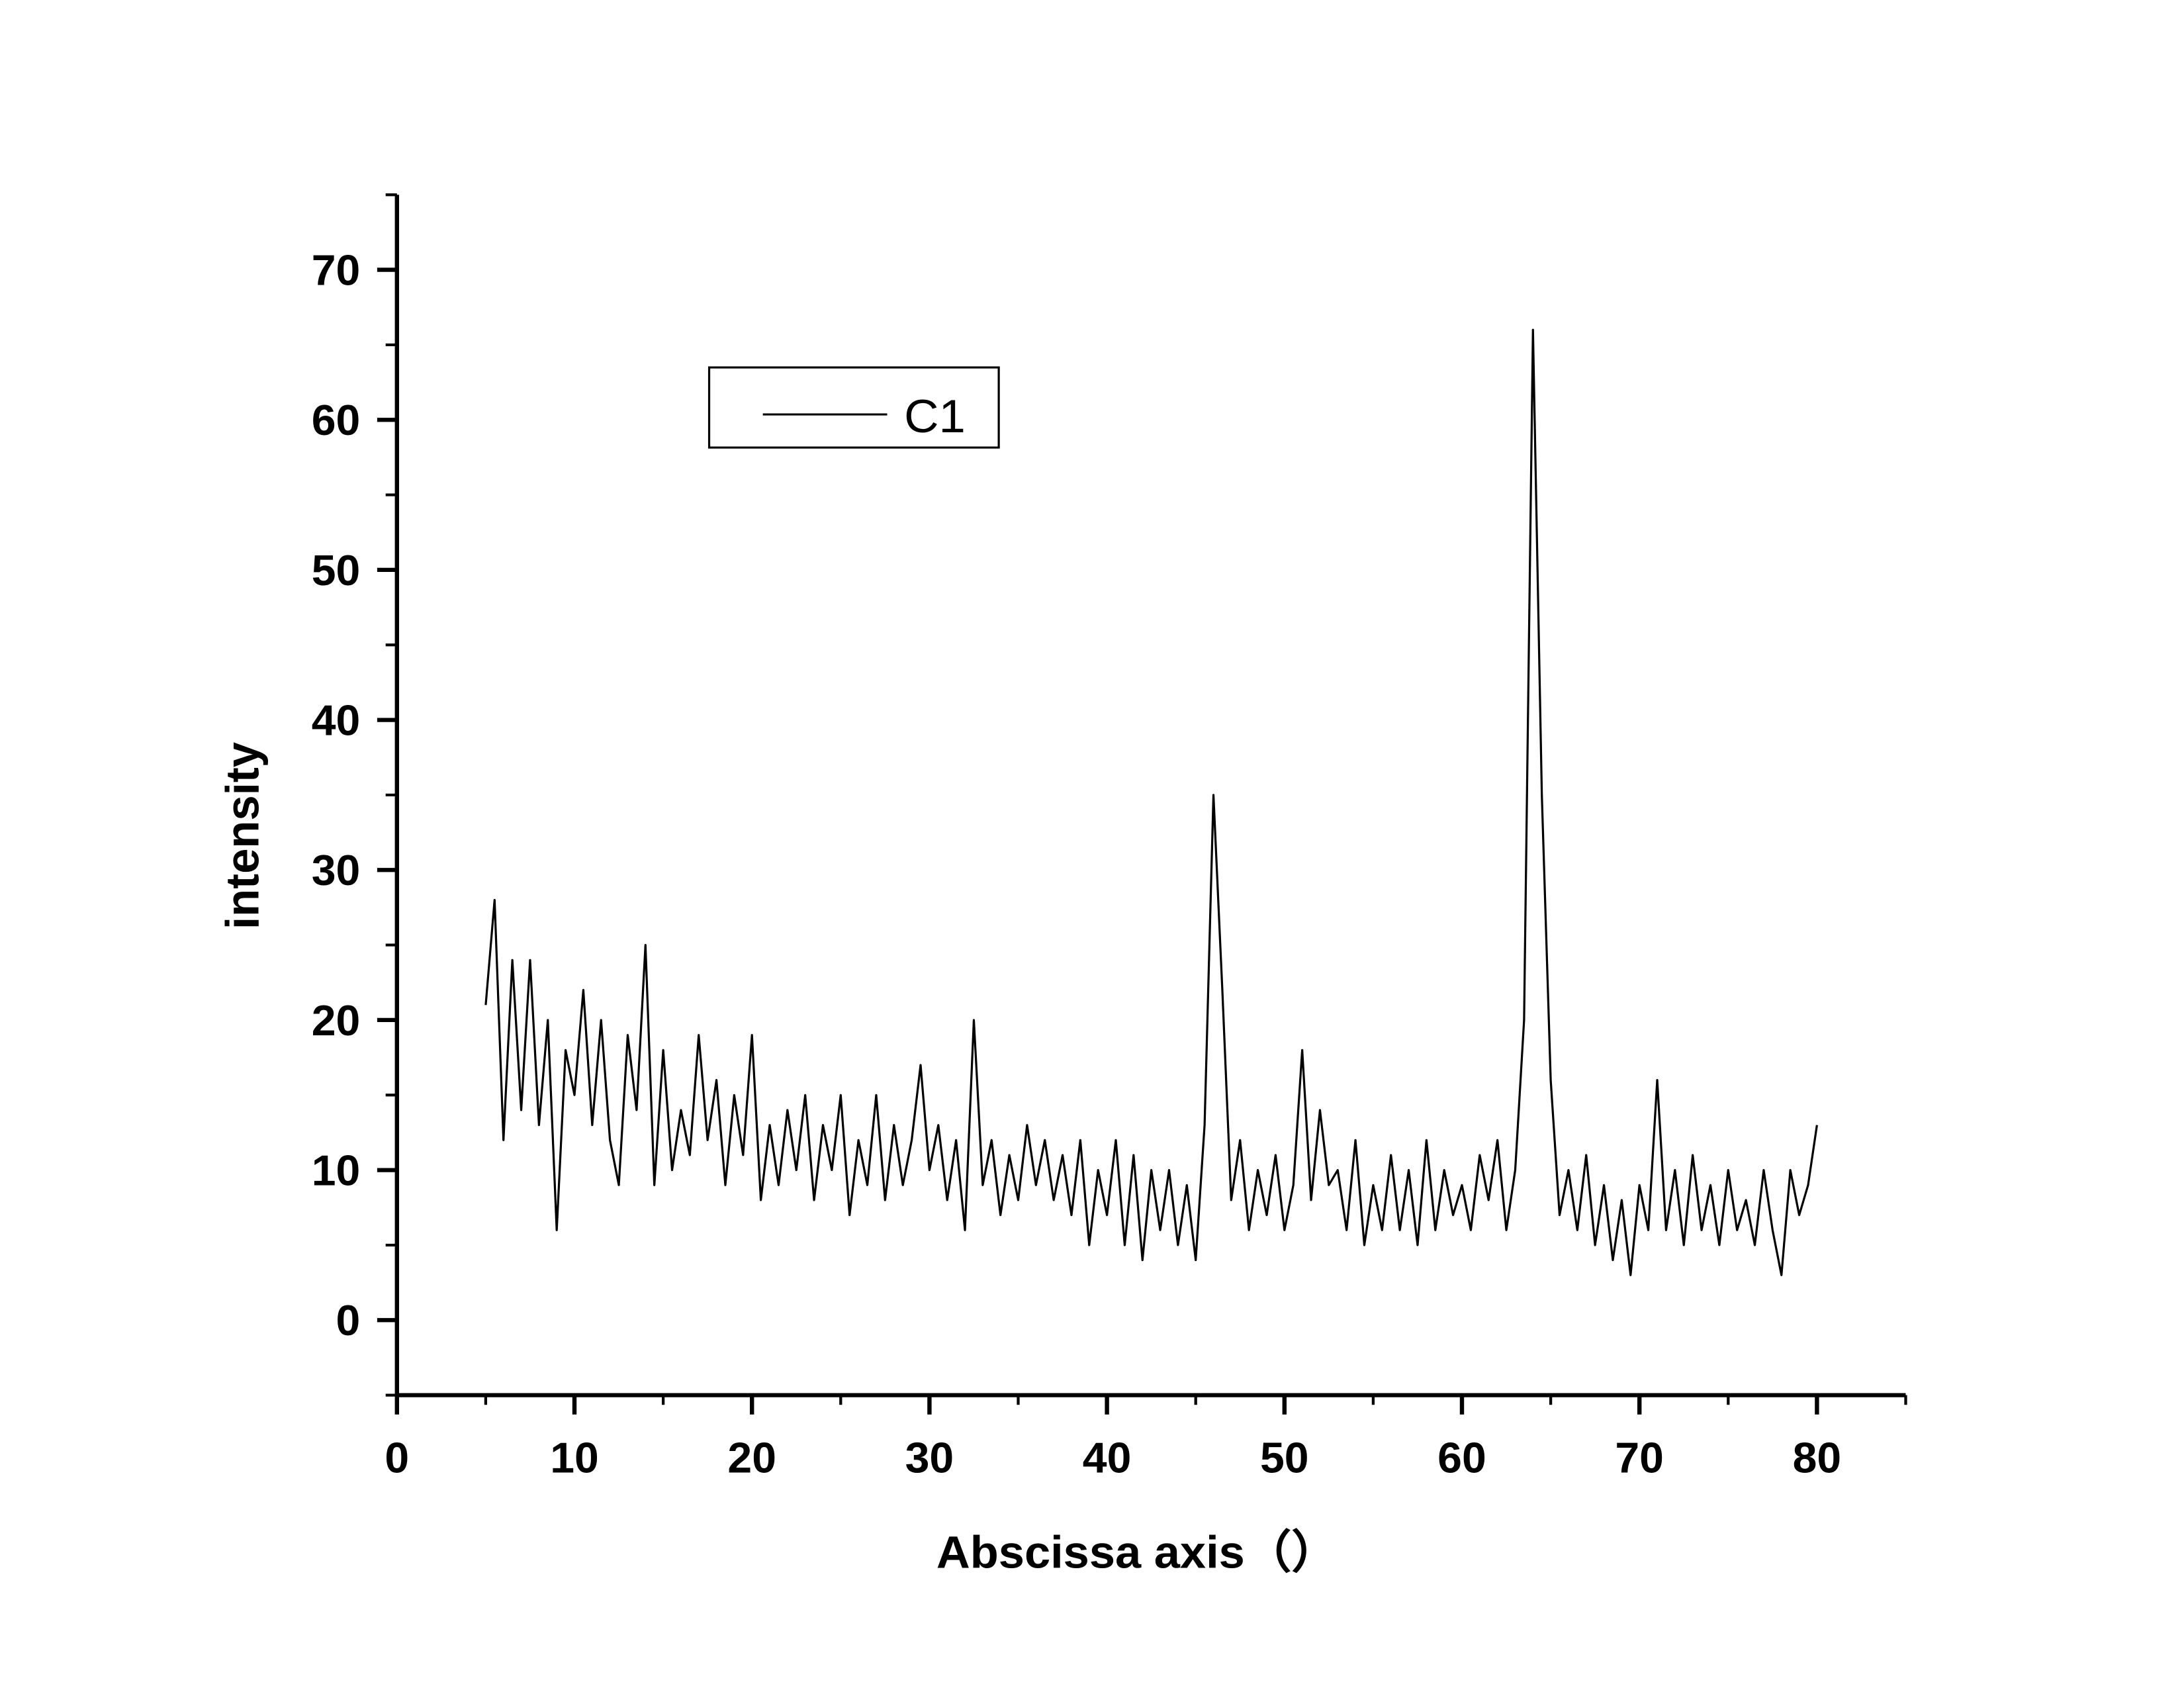  What do you see at coordinates (751, 1457) in the screenshot?
I see `x-tick-label: 20` at bounding box center [751, 1457].